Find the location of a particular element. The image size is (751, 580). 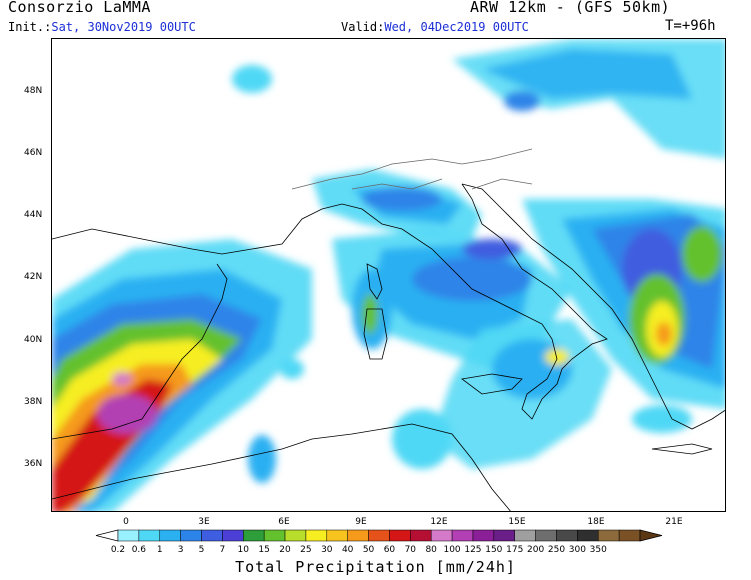

lon-label-6e: 6E is located at coordinates (284, 522).